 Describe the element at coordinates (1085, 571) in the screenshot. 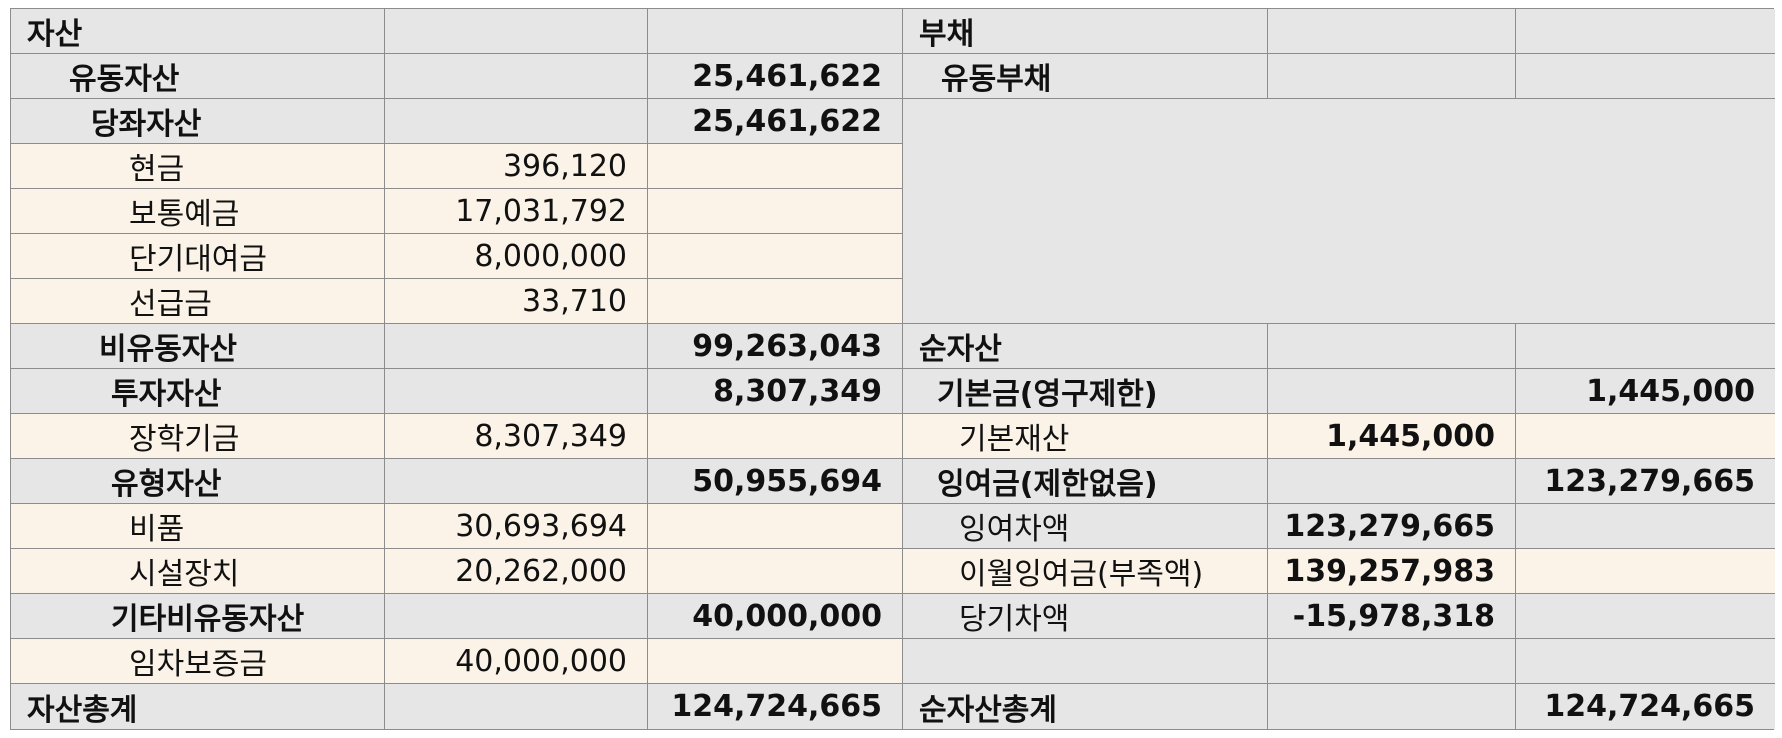

I see `carried-surplus-label: 이월잉여금(부족액)` at that location.